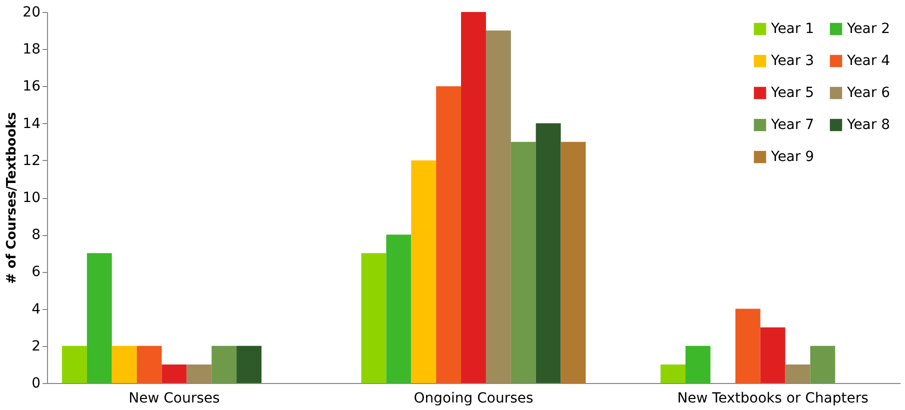 This screenshot has height=410, width=905. Describe the element at coordinates (868, 125) in the screenshot. I see `legend-label: Year 8` at that location.